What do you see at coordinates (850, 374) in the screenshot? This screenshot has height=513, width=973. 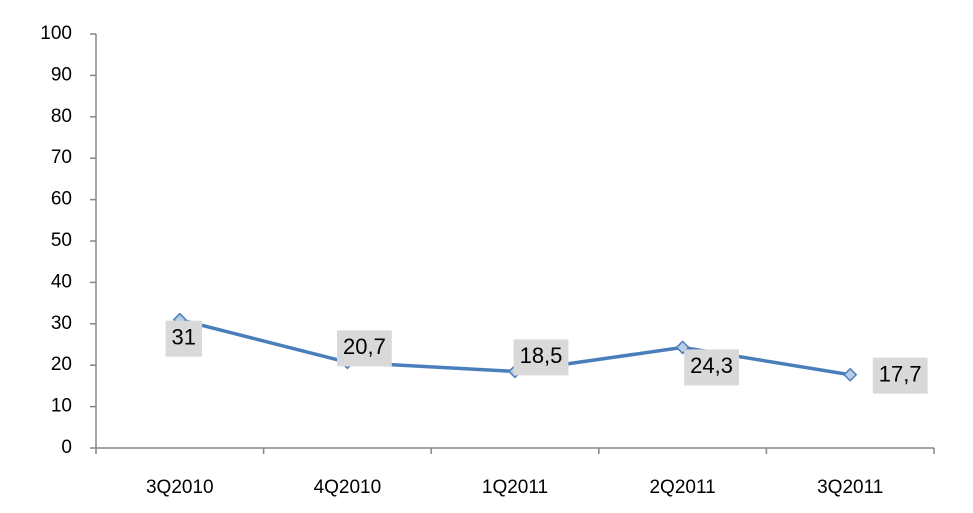 I see `marker` at bounding box center [850, 374].